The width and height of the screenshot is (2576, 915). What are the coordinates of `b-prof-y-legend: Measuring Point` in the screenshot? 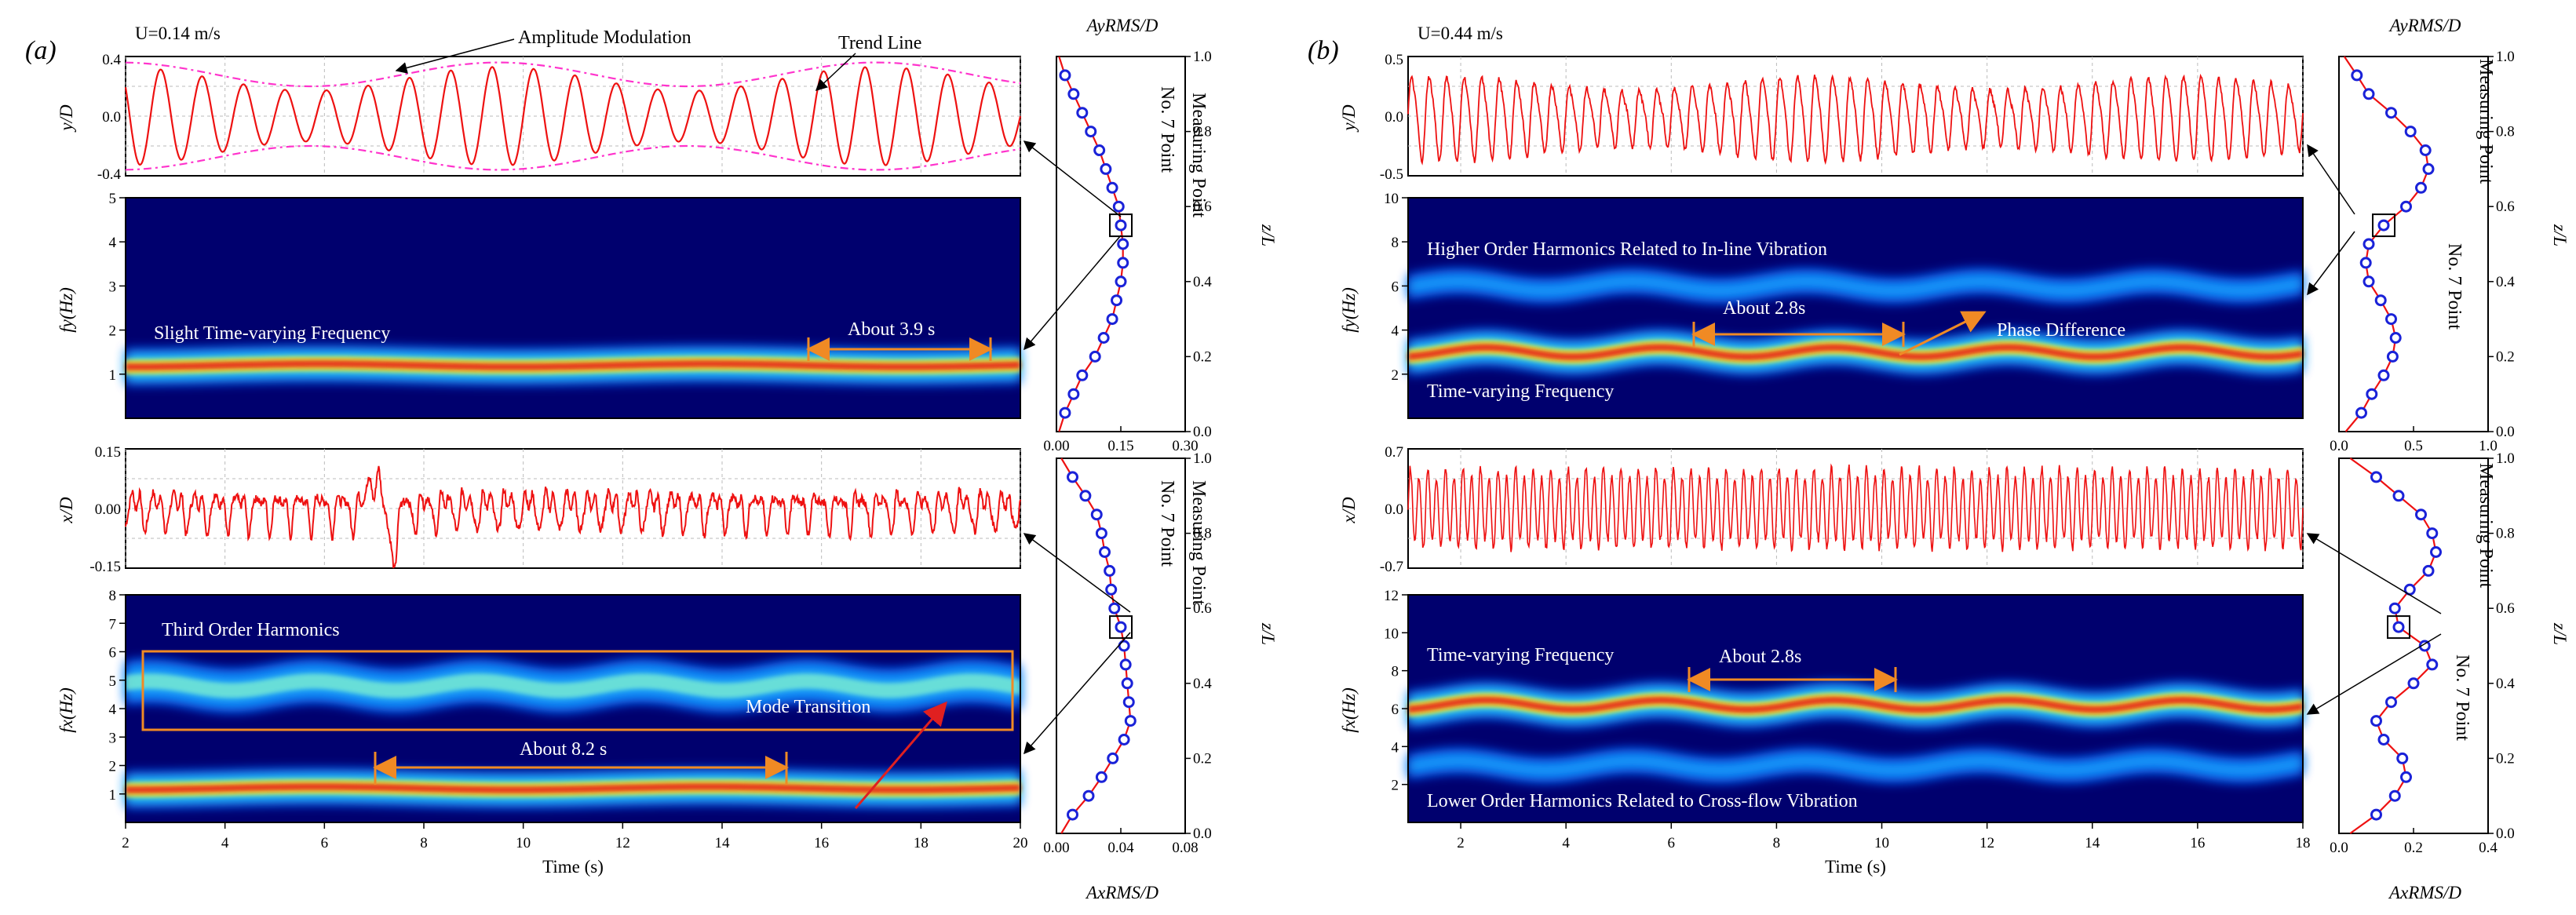 It's located at (2486, 121).